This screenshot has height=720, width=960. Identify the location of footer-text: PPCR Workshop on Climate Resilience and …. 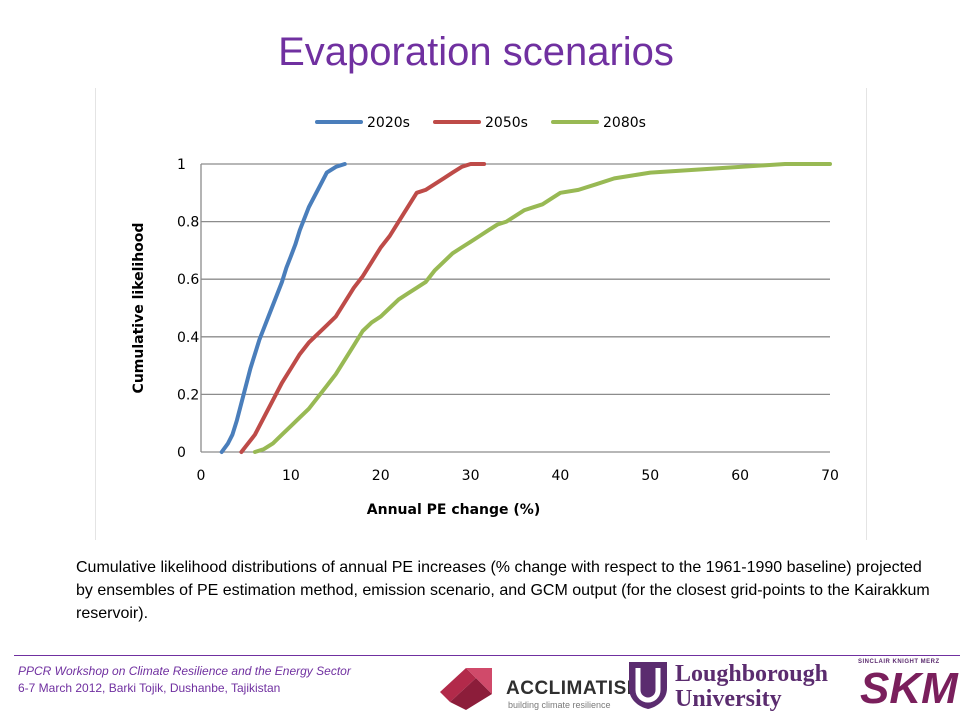
(184, 680).